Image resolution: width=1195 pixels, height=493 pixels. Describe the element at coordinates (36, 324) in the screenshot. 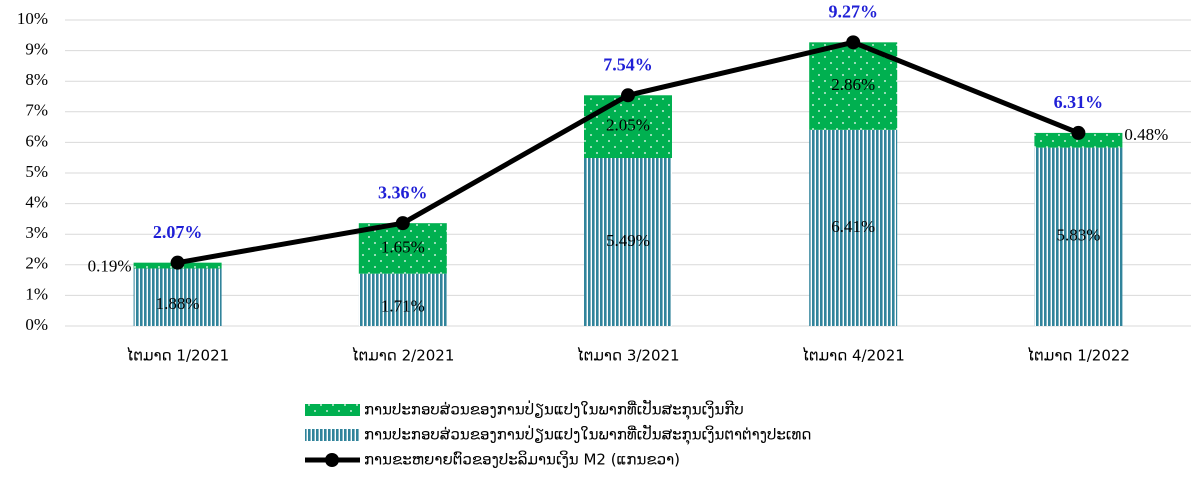

I see `y-tick-label: 0%` at that location.